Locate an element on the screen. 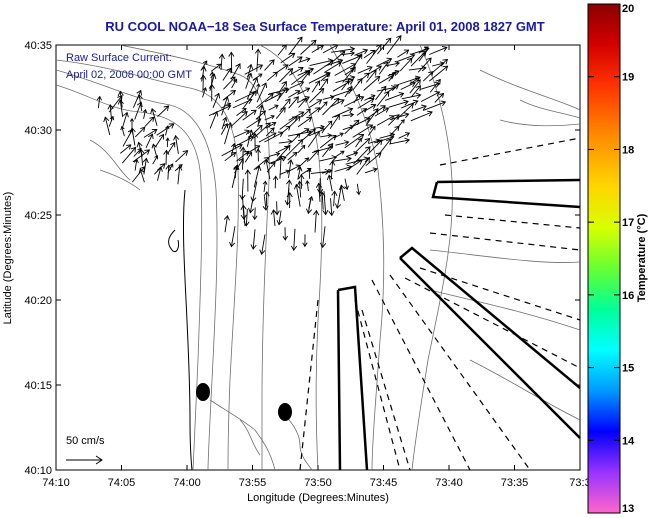 Image resolution: width=651 pixels, height=518 pixels. x-tick-label: 74:10 is located at coordinates (56, 483).